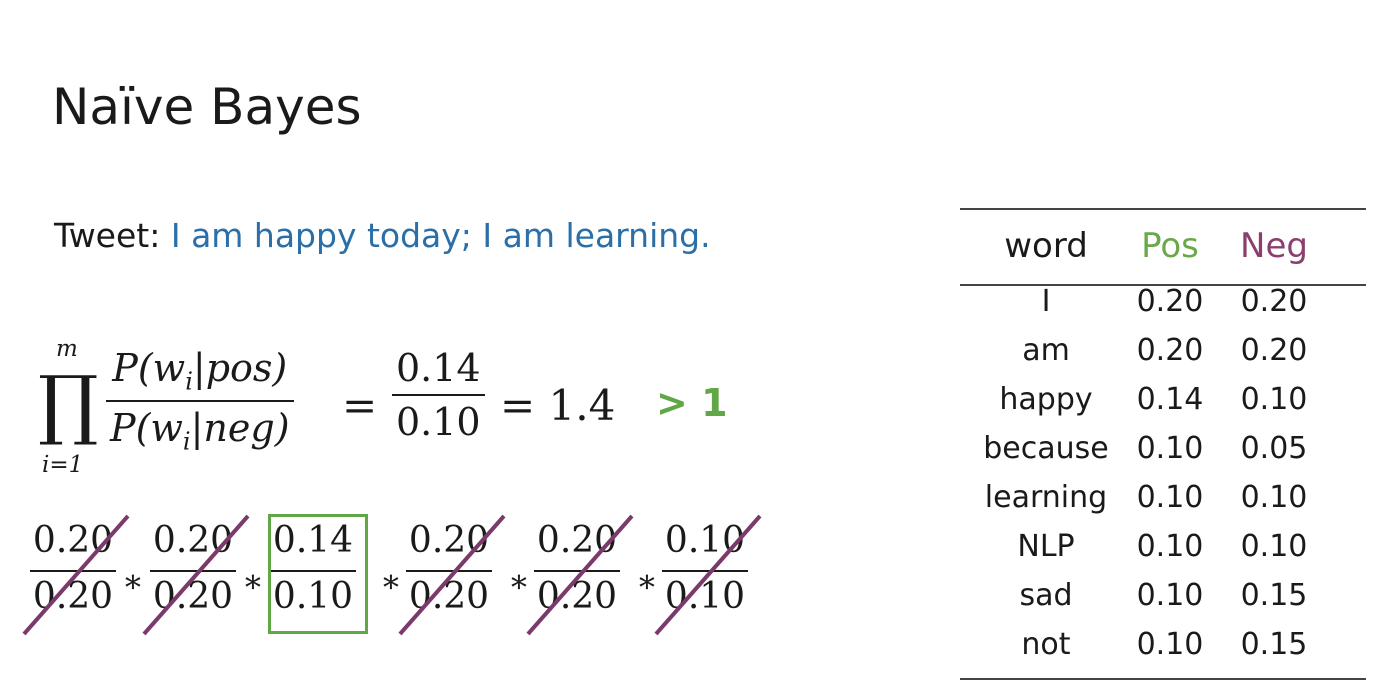 The height and width of the screenshot is (696, 1396). Describe the element at coordinates (1170, 399) in the screenshot. I see `cell-pos: 0.14` at that location.